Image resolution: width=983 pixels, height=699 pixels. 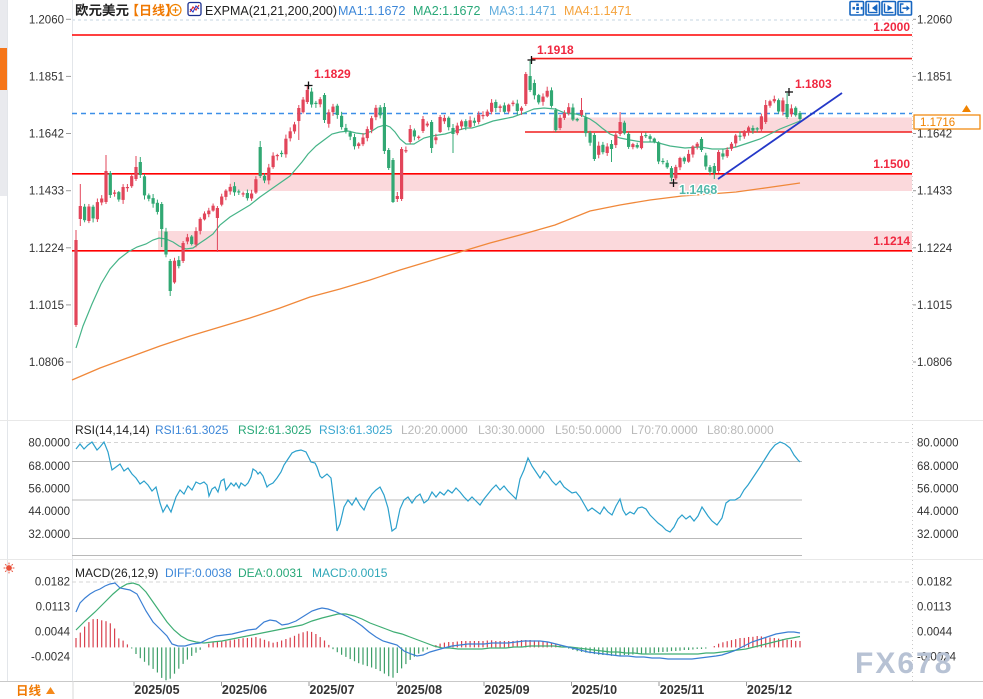 I want to click on svg-text: MA1:1.1672, so click(x=371, y=11).